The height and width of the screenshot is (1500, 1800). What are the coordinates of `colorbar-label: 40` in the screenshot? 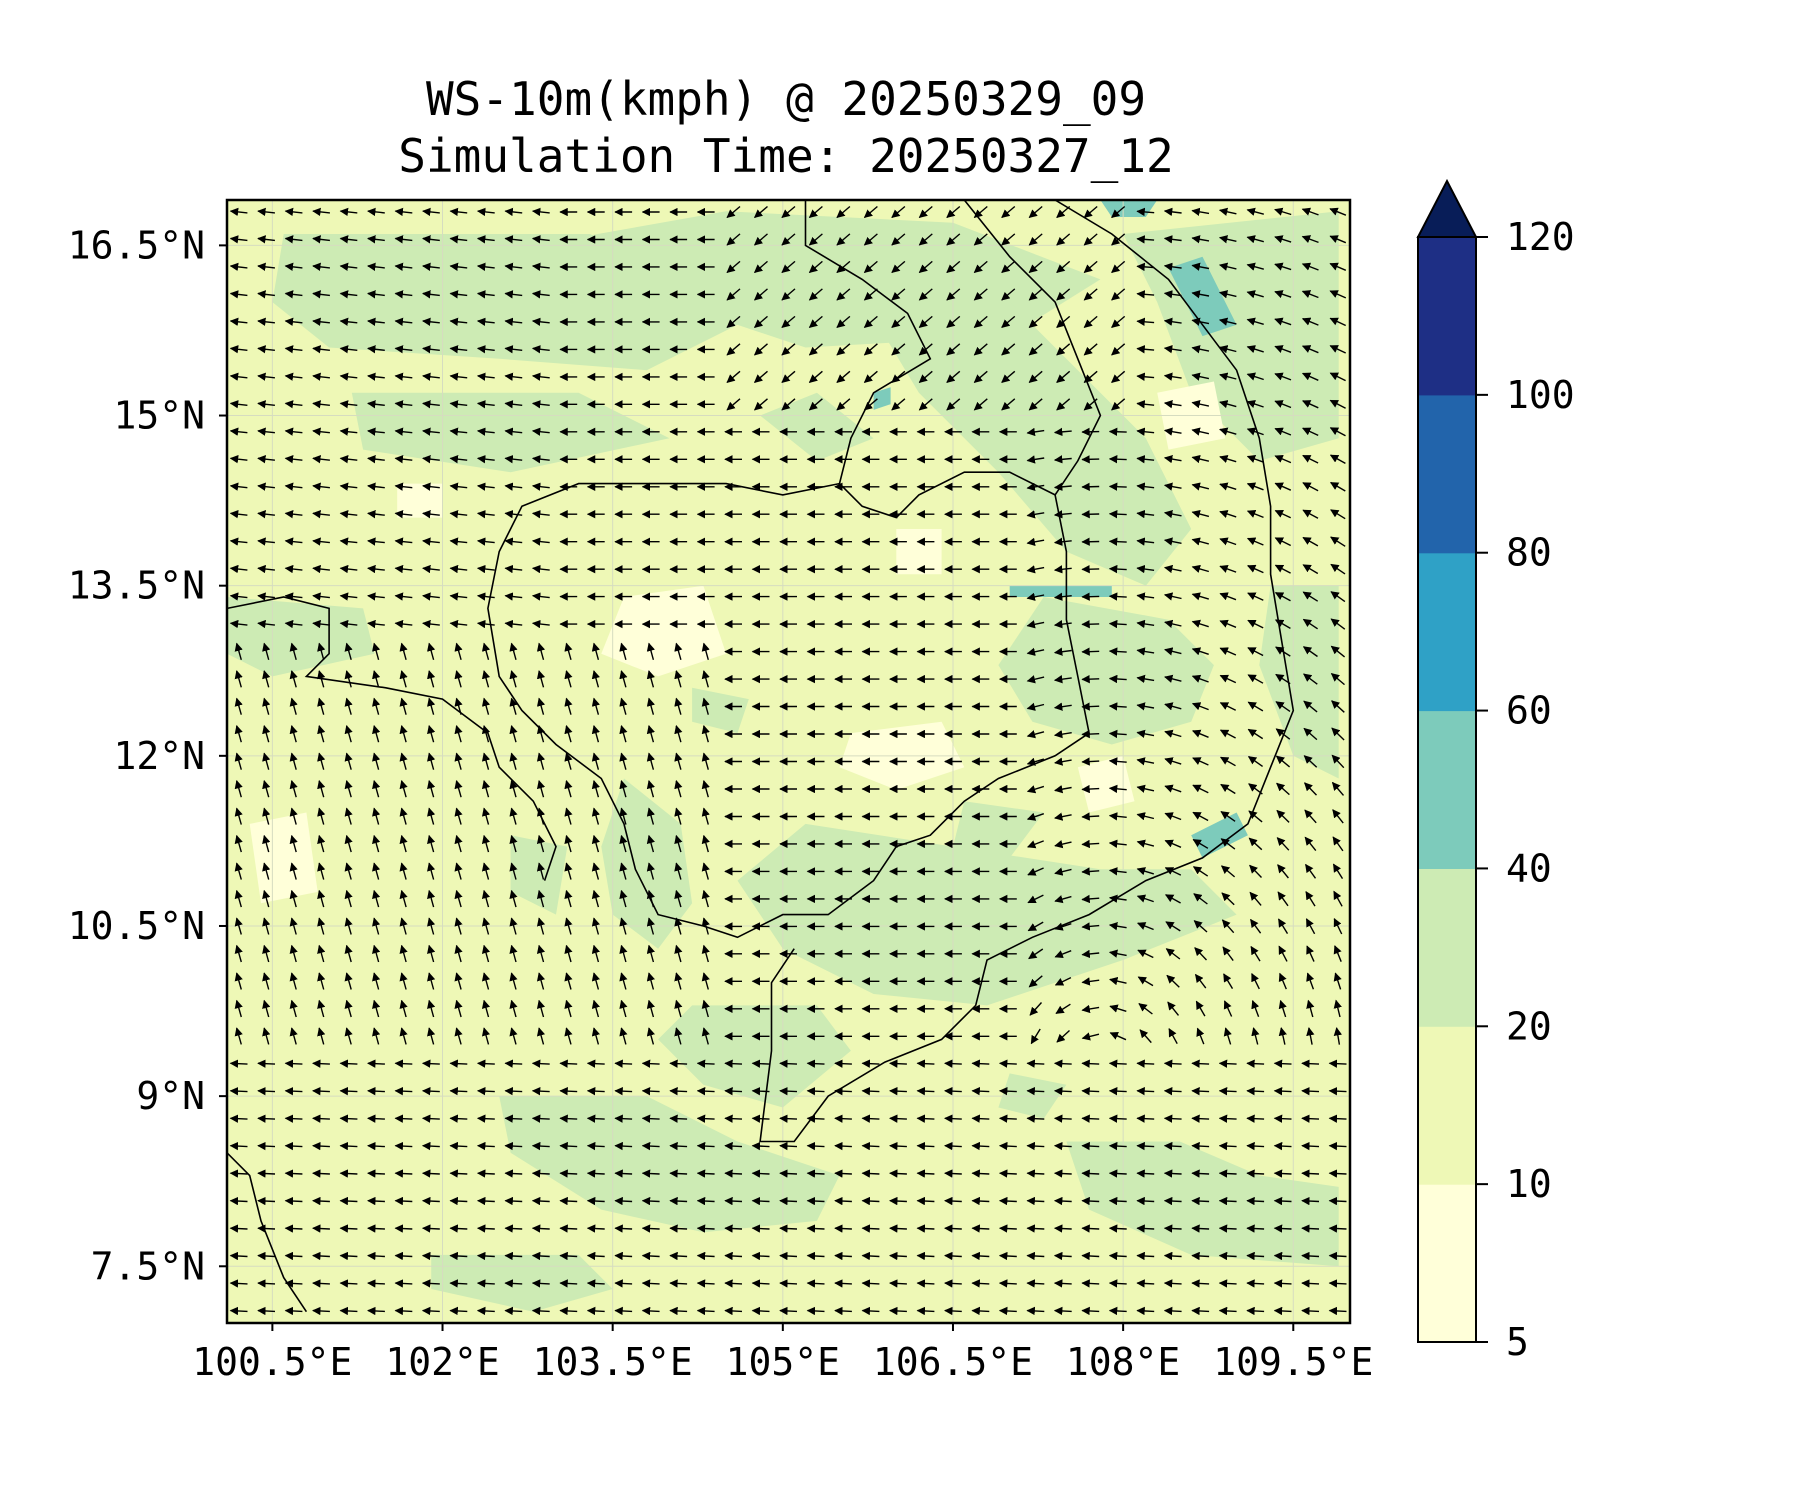 It's located at (1529, 868).